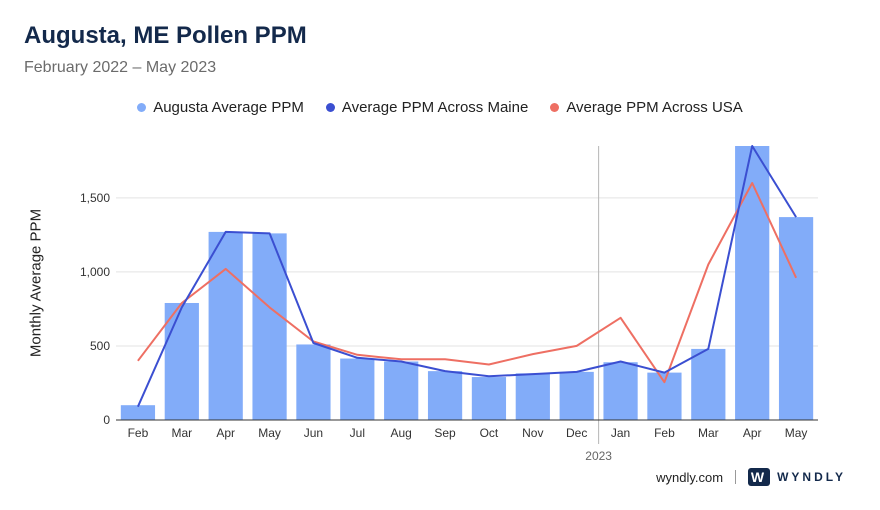 This screenshot has width=880, height=510. What do you see at coordinates (532, 433) in the screenshot?
I see `x-tick-label: Nov` at bounding box center [532, 433].